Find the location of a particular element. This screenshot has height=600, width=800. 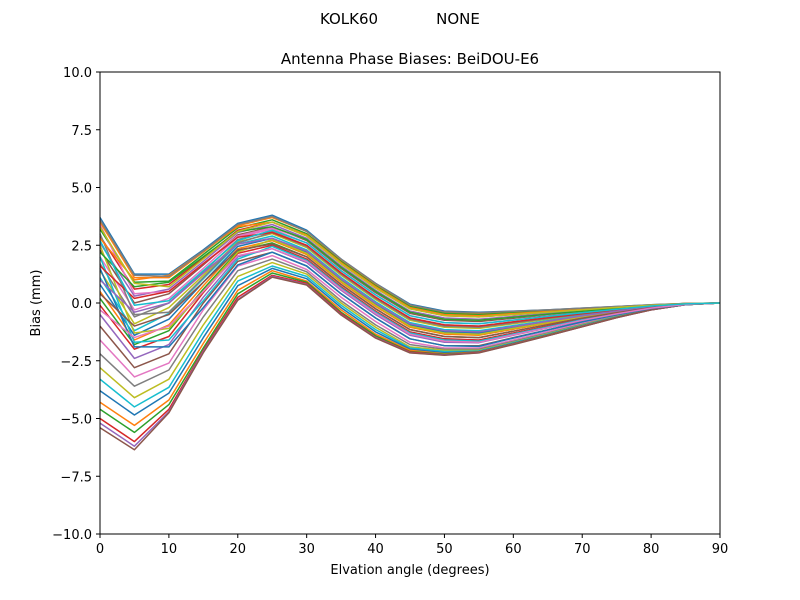

x-tick-label: 30 is located at coordinates (306, 549).